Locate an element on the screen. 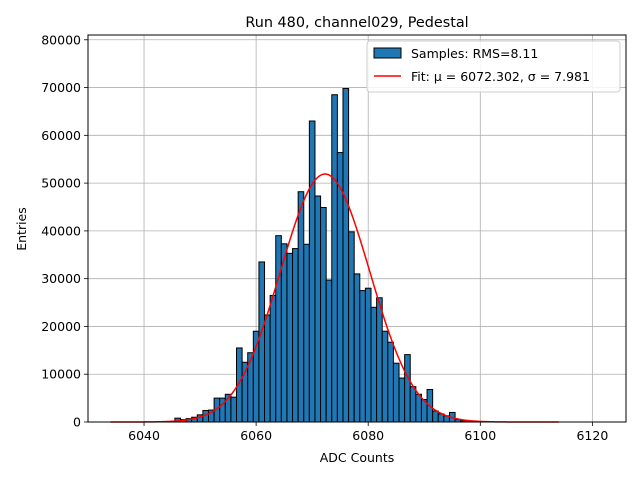 The image size is (640, 480). y-tick-label: 0 is located at coordinates (77, 422).